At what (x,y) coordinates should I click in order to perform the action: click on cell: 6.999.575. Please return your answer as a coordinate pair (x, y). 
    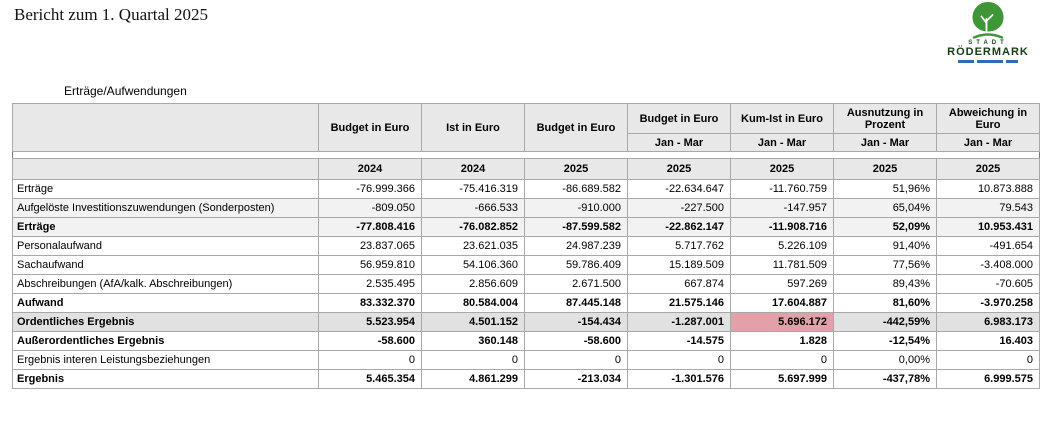
    Looking at the image, I should click on (988, 379).